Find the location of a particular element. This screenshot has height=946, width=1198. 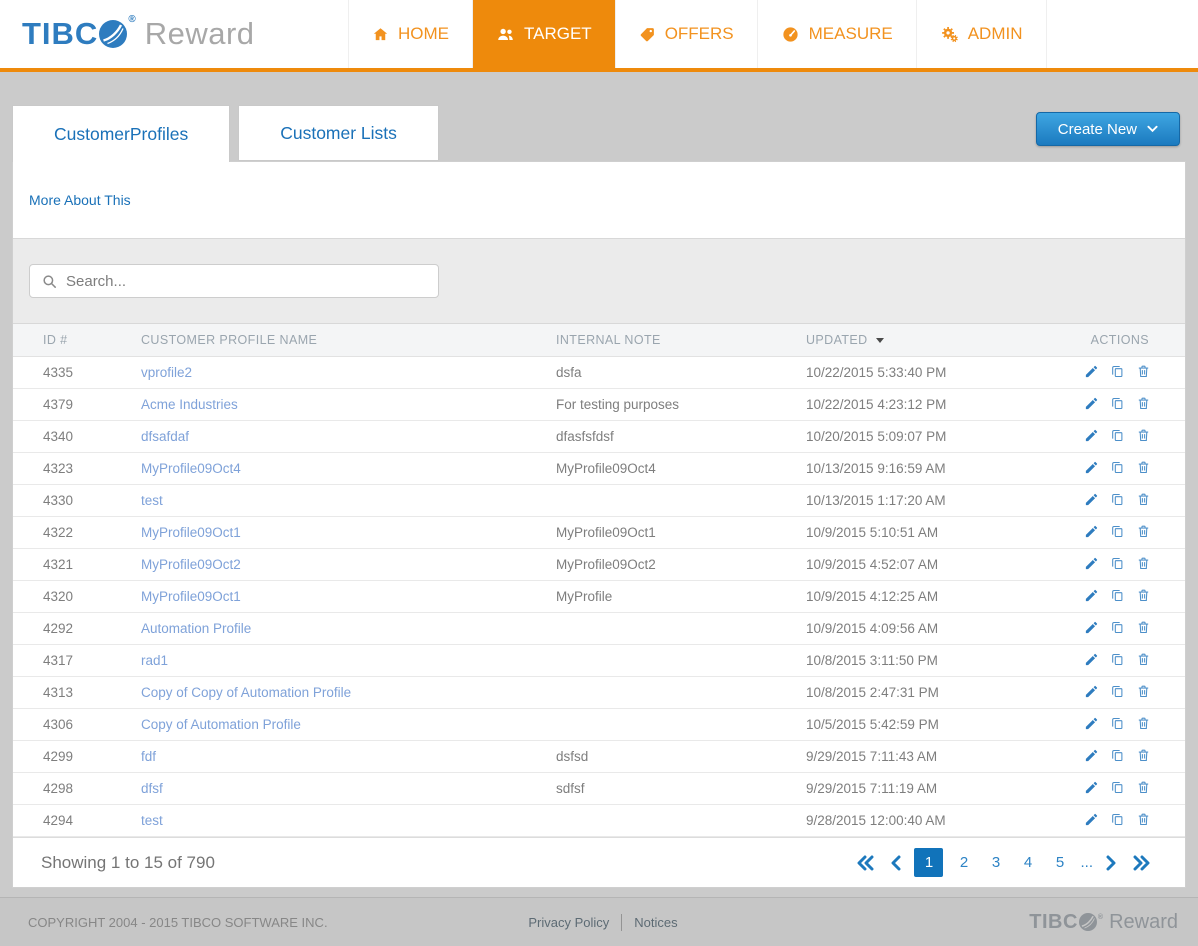

profile-name-link: rad1 is located at coordinates (155, 660).